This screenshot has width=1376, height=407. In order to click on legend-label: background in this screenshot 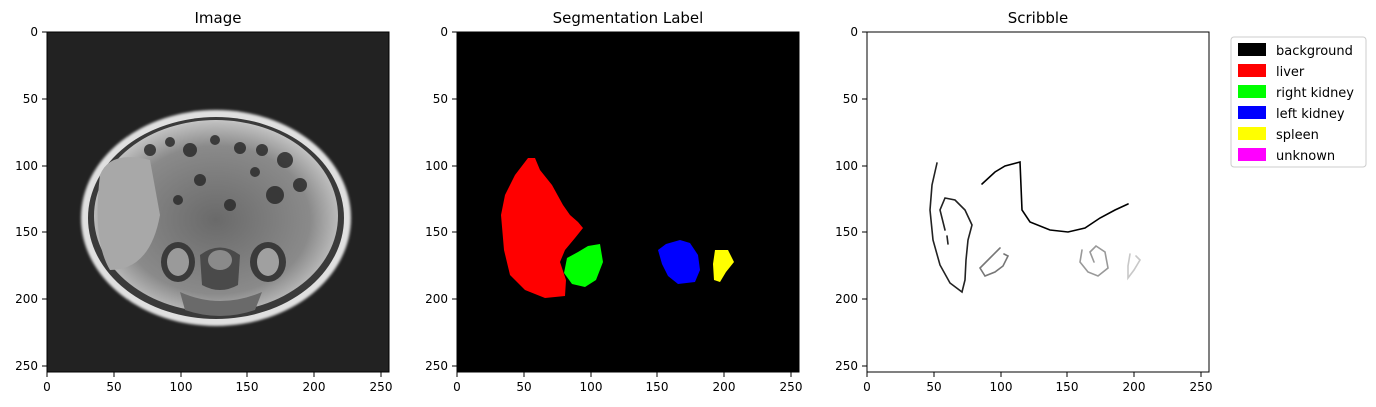, I will do `click(1314, 51)`.